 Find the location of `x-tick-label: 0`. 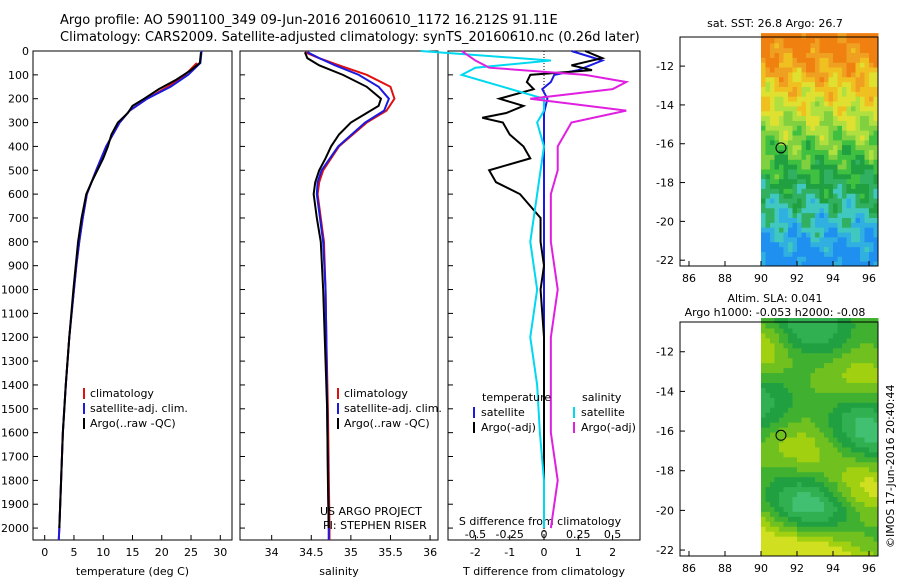

x-tick-label: 0 is located at coordinates (44, 552).